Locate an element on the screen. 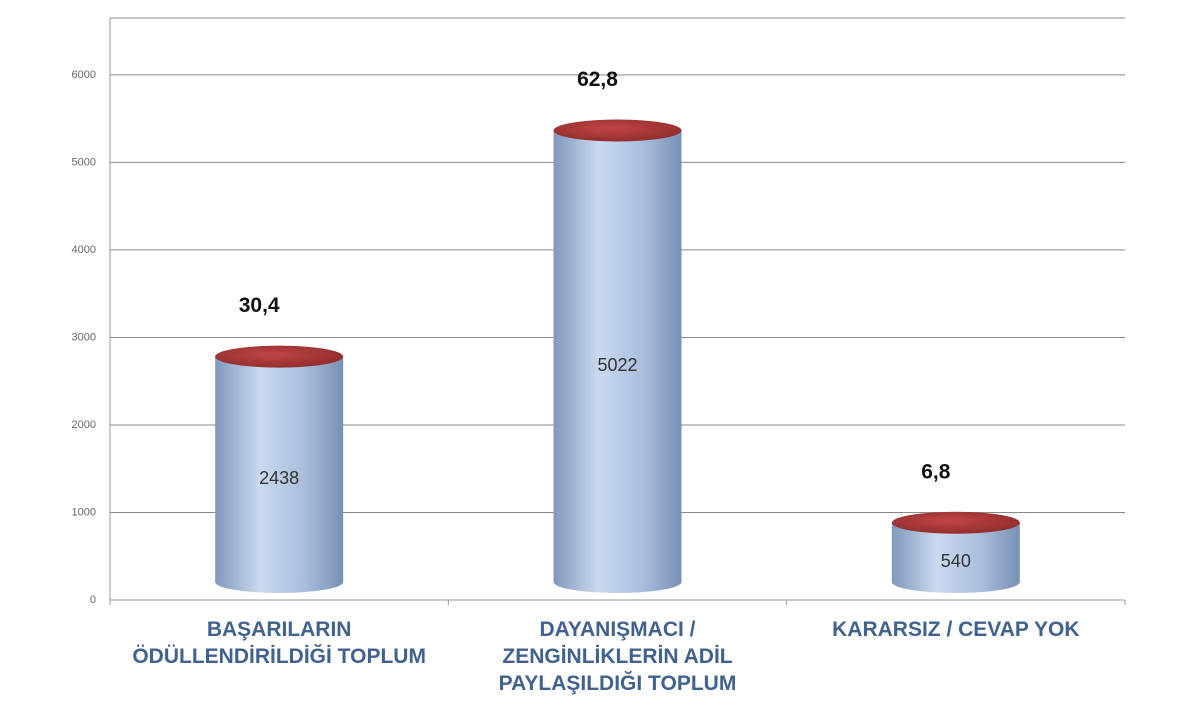  y-tick-label: 2000 is located at coordinates (84, 425).